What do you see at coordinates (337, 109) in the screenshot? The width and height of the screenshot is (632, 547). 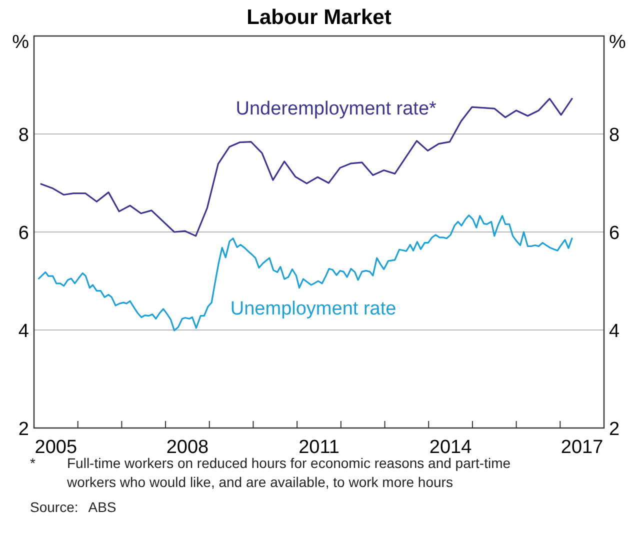 I see `series-label: Underemployment rate*` at bounding box center [337, 109].